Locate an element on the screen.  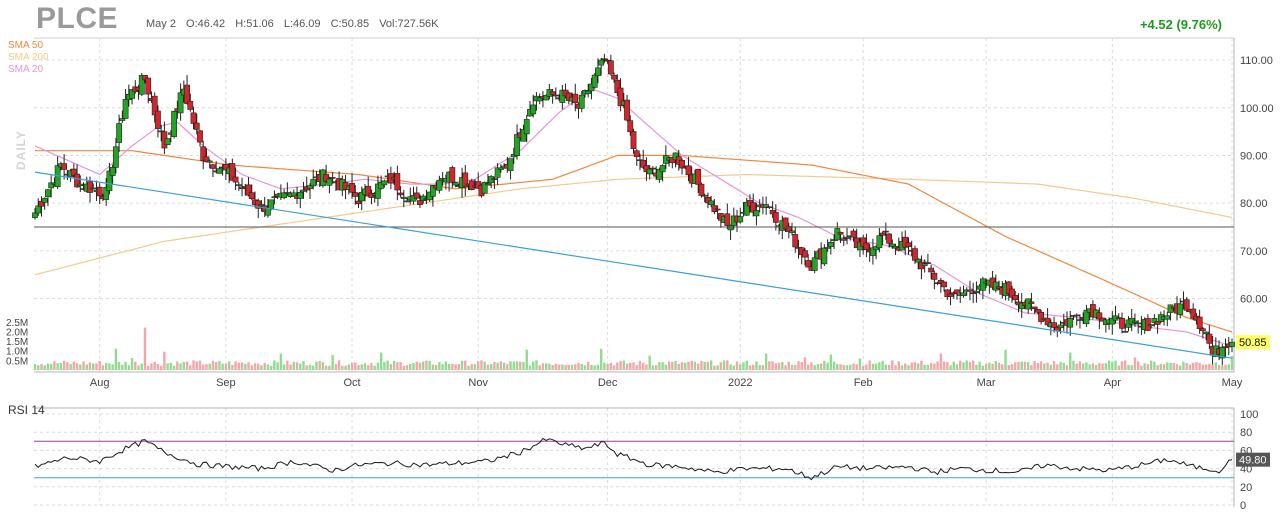
x-tick-label: Oct is located at coordinates (351, 383).